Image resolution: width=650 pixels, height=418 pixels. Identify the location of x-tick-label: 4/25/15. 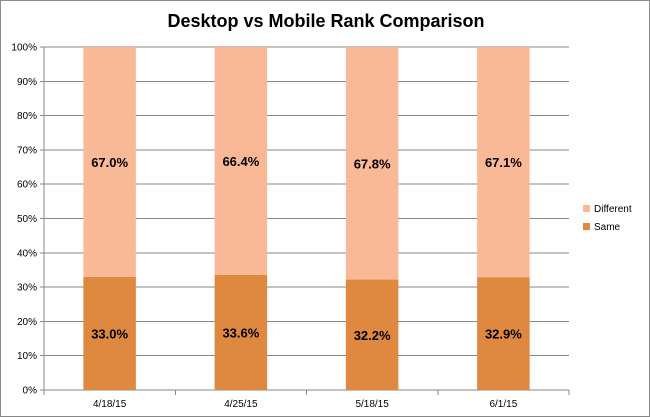
(241, 404).